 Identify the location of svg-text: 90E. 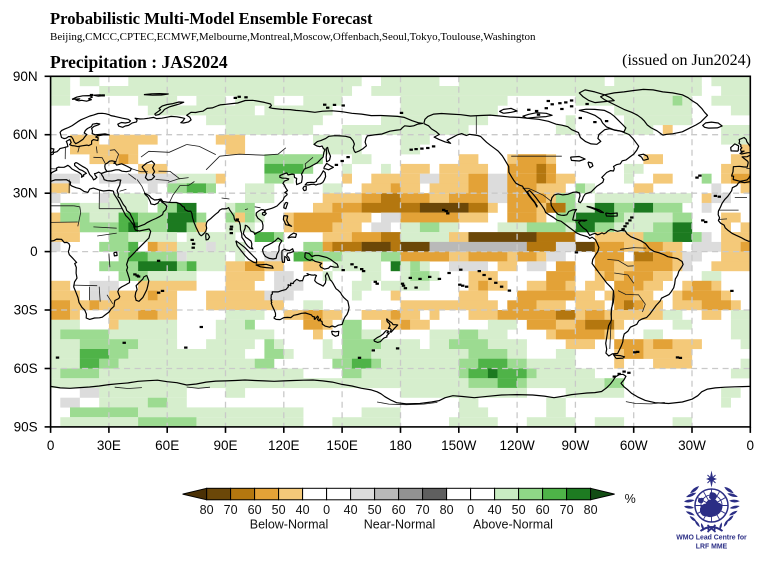
(225, 445).